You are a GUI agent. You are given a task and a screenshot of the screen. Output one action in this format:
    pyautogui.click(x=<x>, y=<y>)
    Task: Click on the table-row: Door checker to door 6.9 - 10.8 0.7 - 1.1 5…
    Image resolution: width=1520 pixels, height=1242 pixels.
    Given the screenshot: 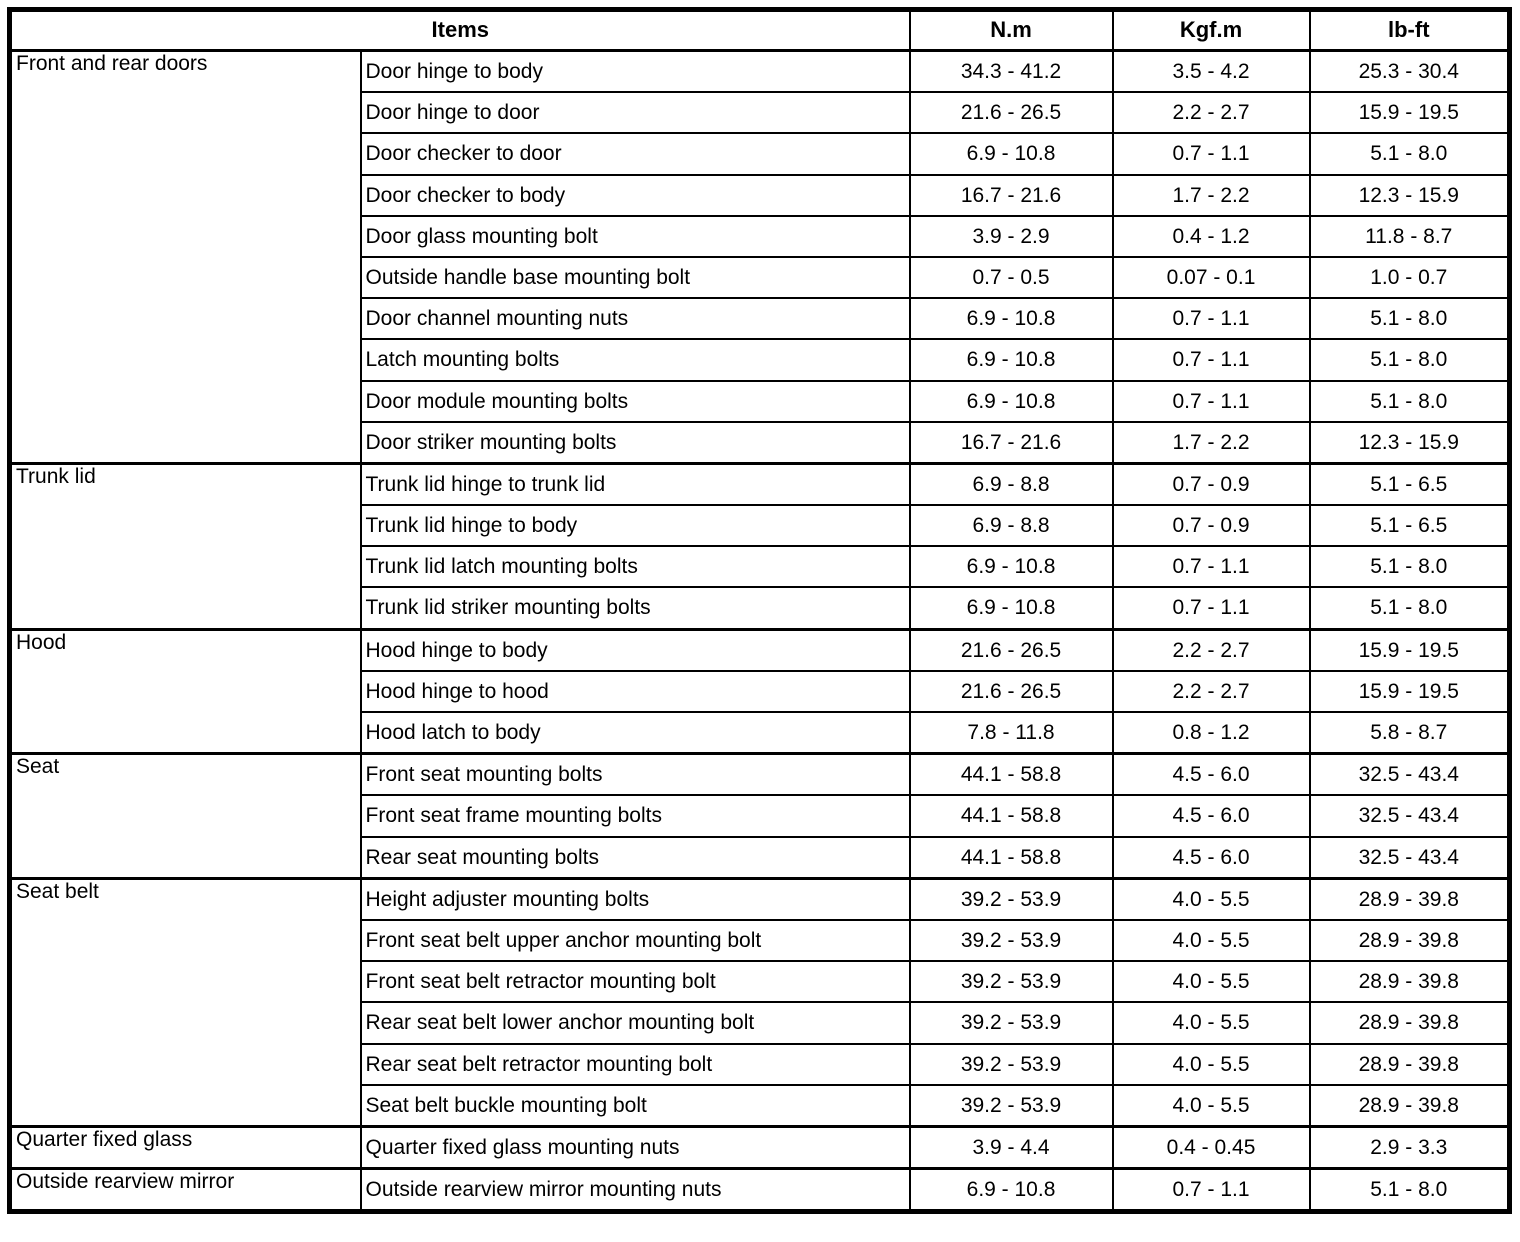 What is the action you would take?
    pyautogui.click(x=760, y=154)
    